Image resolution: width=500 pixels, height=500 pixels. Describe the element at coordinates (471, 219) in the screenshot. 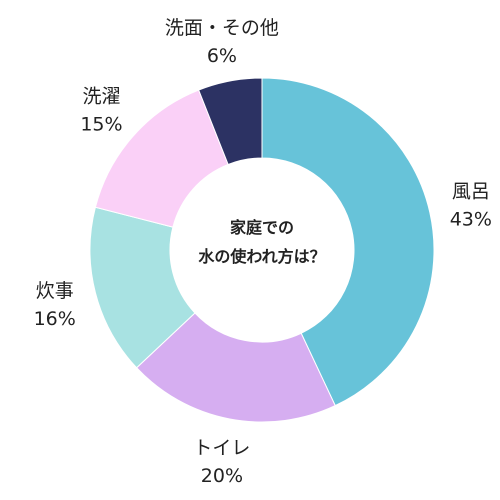

I see `slice-value-label: 43%` at that location.